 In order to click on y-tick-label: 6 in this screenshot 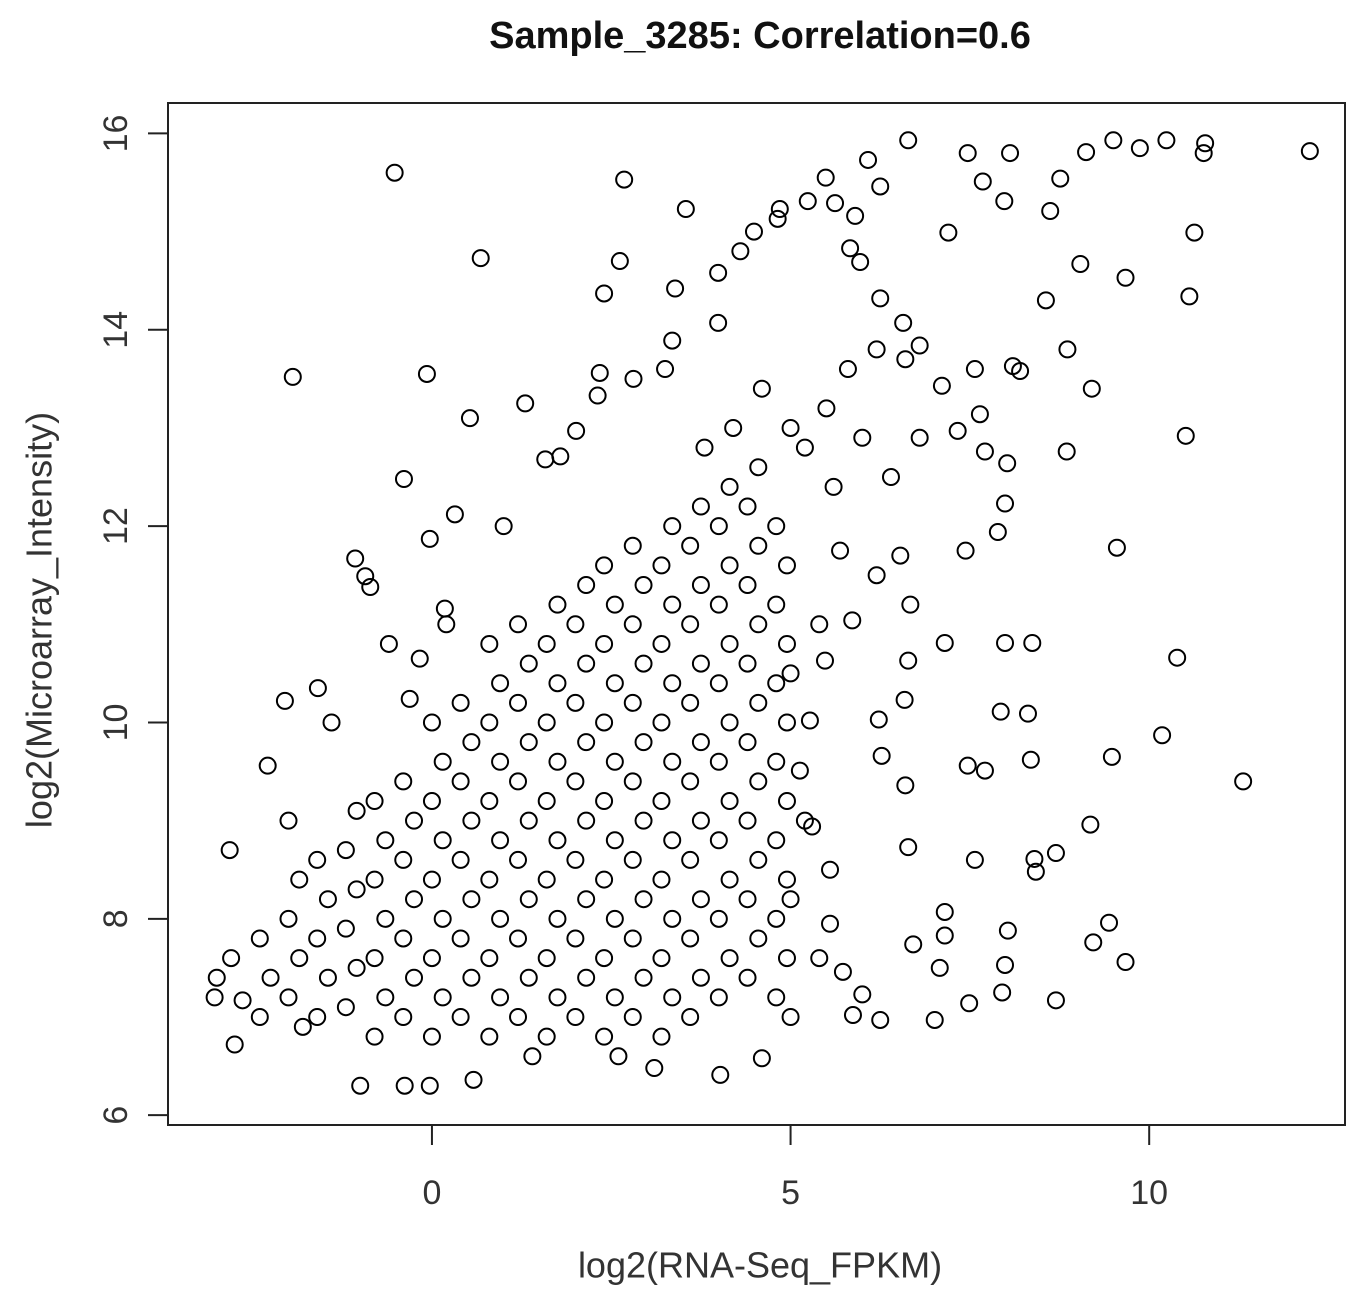, I will do `click(116, 1115)`.